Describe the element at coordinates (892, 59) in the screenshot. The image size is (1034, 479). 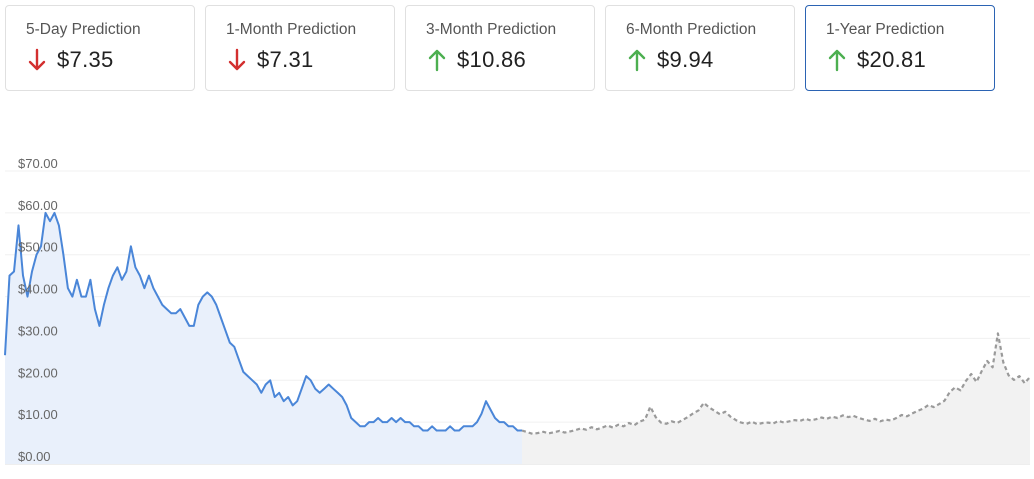
I see `prediction-value: $20.81` at that location.